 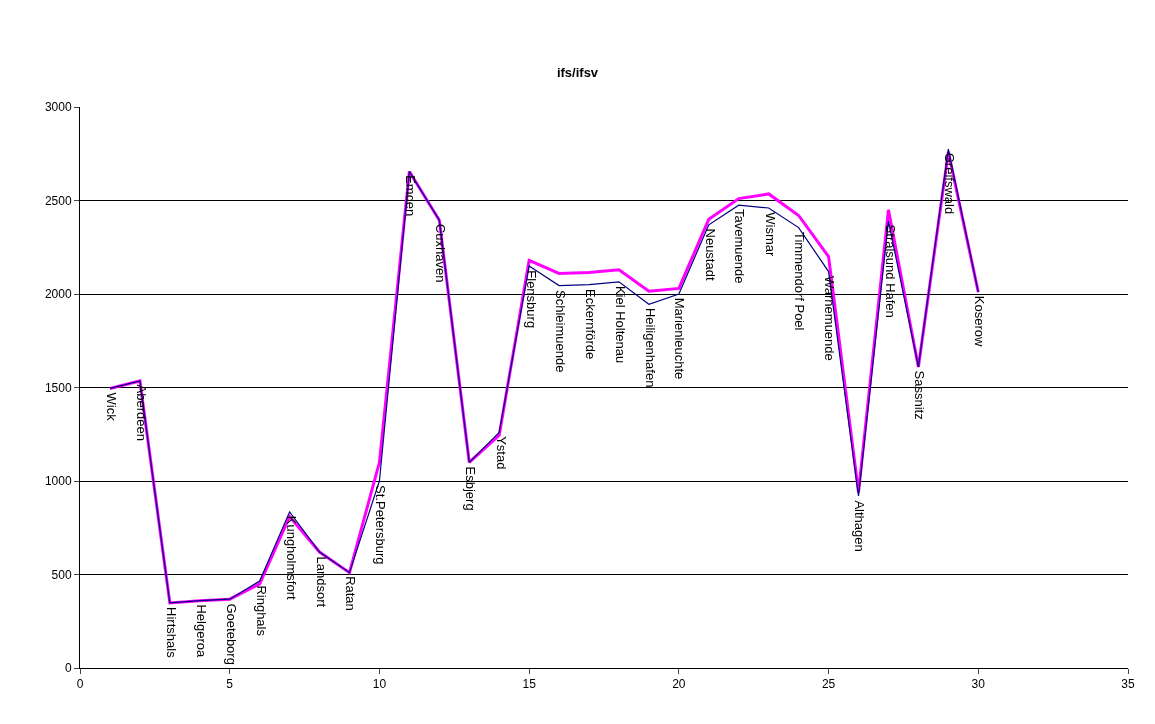 What do you see at coordinates (58, 294) in the screenshot?
I see `y-tick-label: 2000` at bounding box center [58, 294].